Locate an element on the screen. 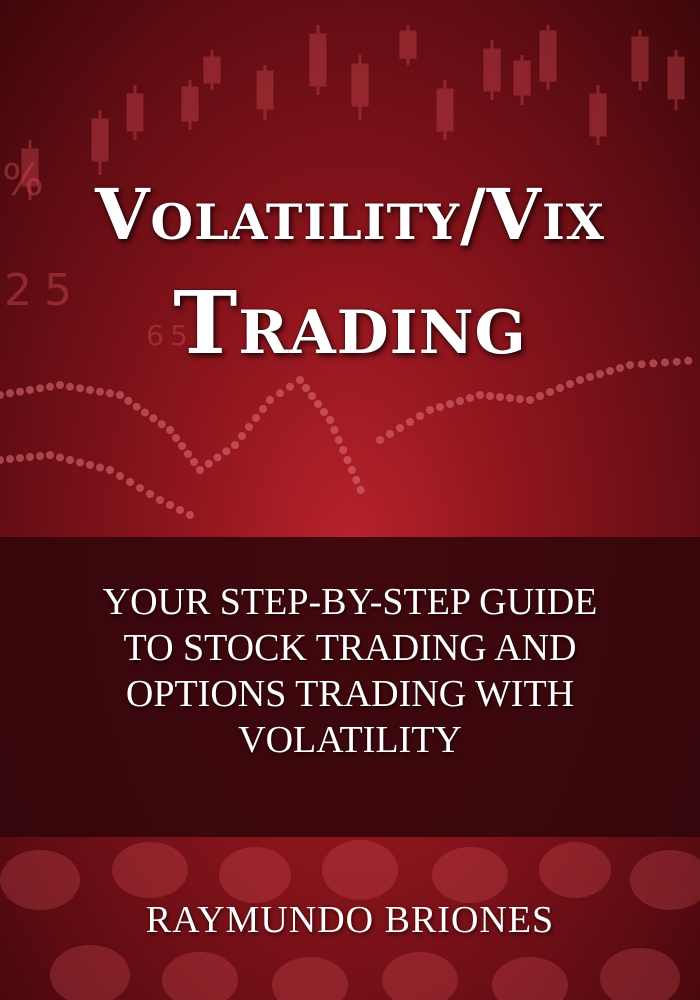 The height and width of the screenshot is (1000, 700). subtitle-line-2: TO STOCK TRADING AND is located at coordinates (350, 648).